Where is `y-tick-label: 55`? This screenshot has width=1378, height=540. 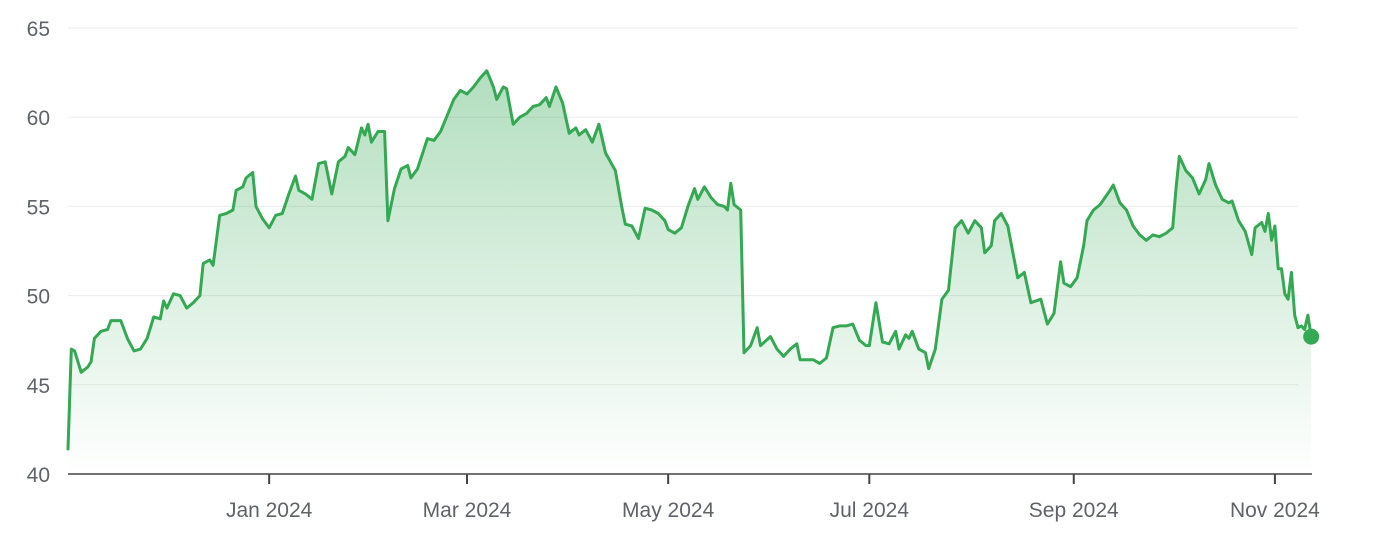
y-tick-label: 55 is located at coordinates (38, 207).